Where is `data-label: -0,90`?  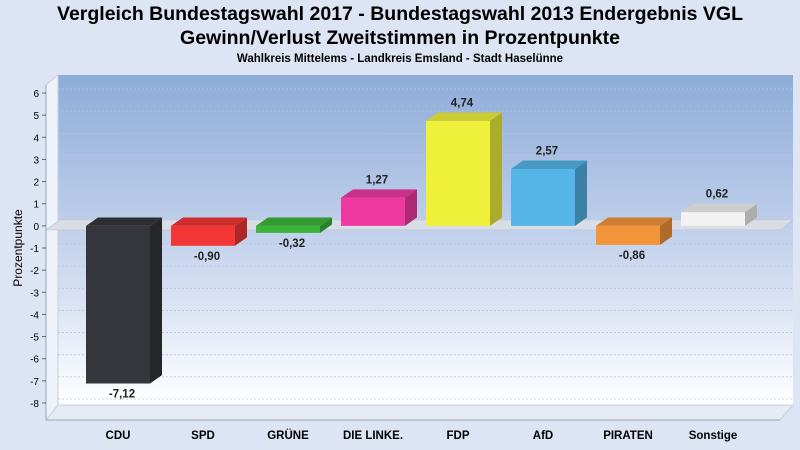 data-label: -0,90 is located at coordinates (207, 257).